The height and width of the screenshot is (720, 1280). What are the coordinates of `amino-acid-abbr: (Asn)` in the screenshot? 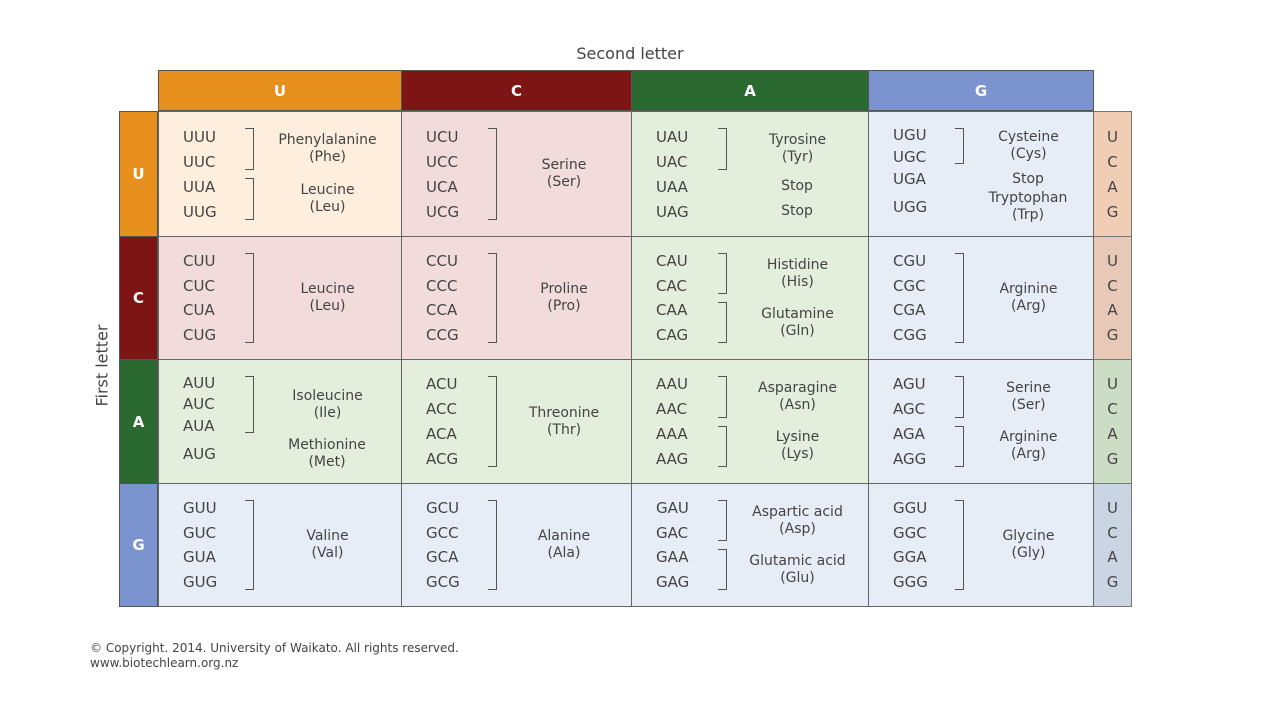 It's located at (797, 404).